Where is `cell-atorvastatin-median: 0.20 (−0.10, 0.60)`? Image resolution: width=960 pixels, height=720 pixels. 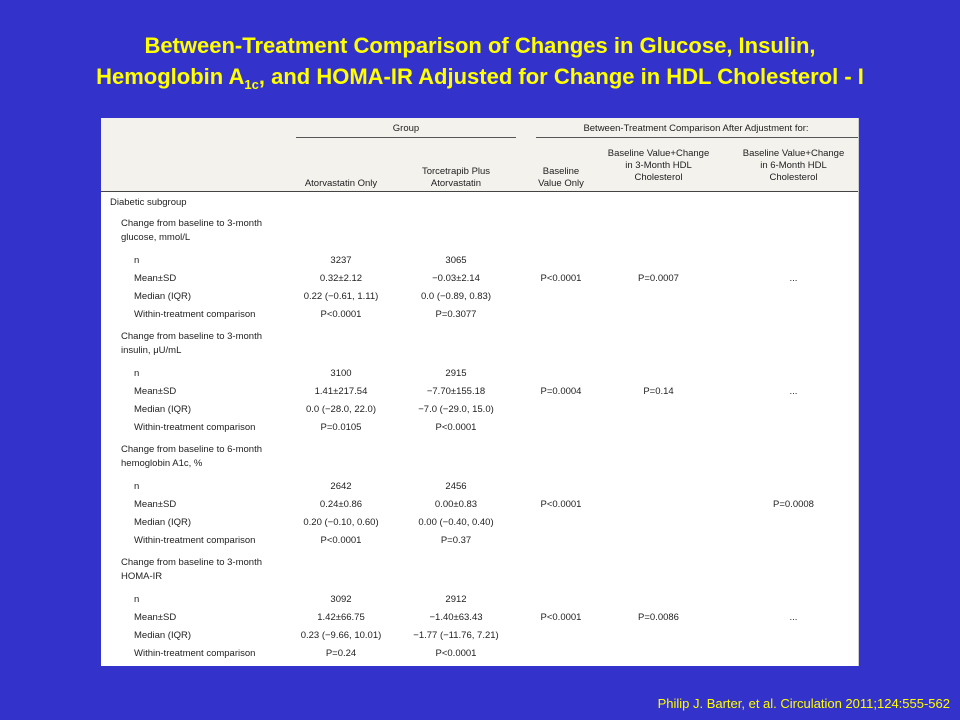 cell-atorvastatin-median: 0.20 (−0.10, 0.60) is located at coordinates (341, 522).